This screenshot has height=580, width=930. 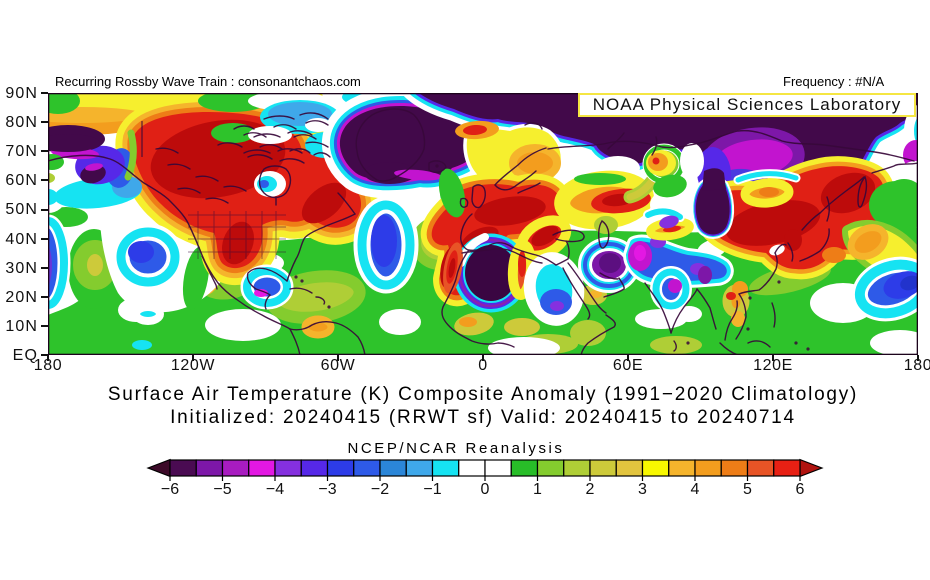 What do you see at coordinates (747, 489) in the screenshot?
I see `svg-text: 5` at bounding box center [747, 489].